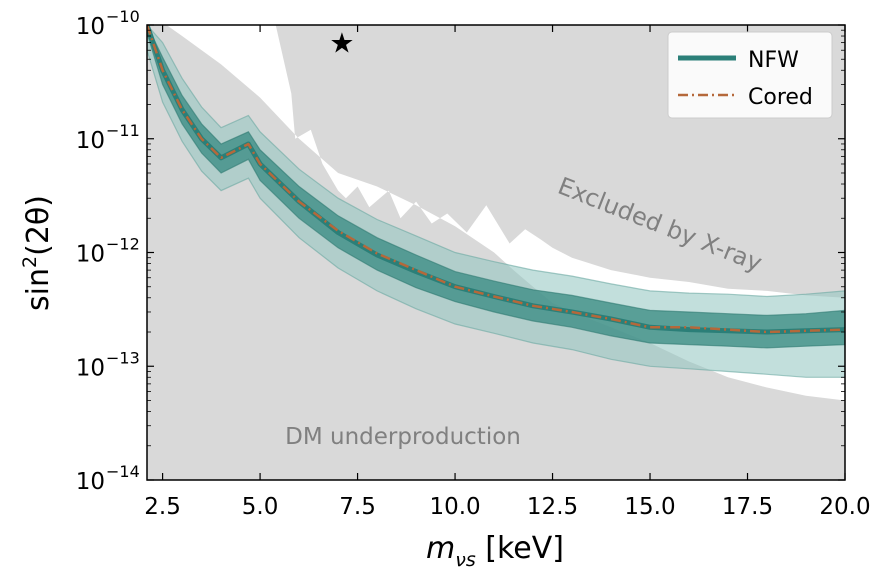 The height and width of the screenshot is (583, 890). What do you see at coordinates (454, 507) in the screenshot?
I see `x-tick-label: 10.0` at bounding box center [454, 507].